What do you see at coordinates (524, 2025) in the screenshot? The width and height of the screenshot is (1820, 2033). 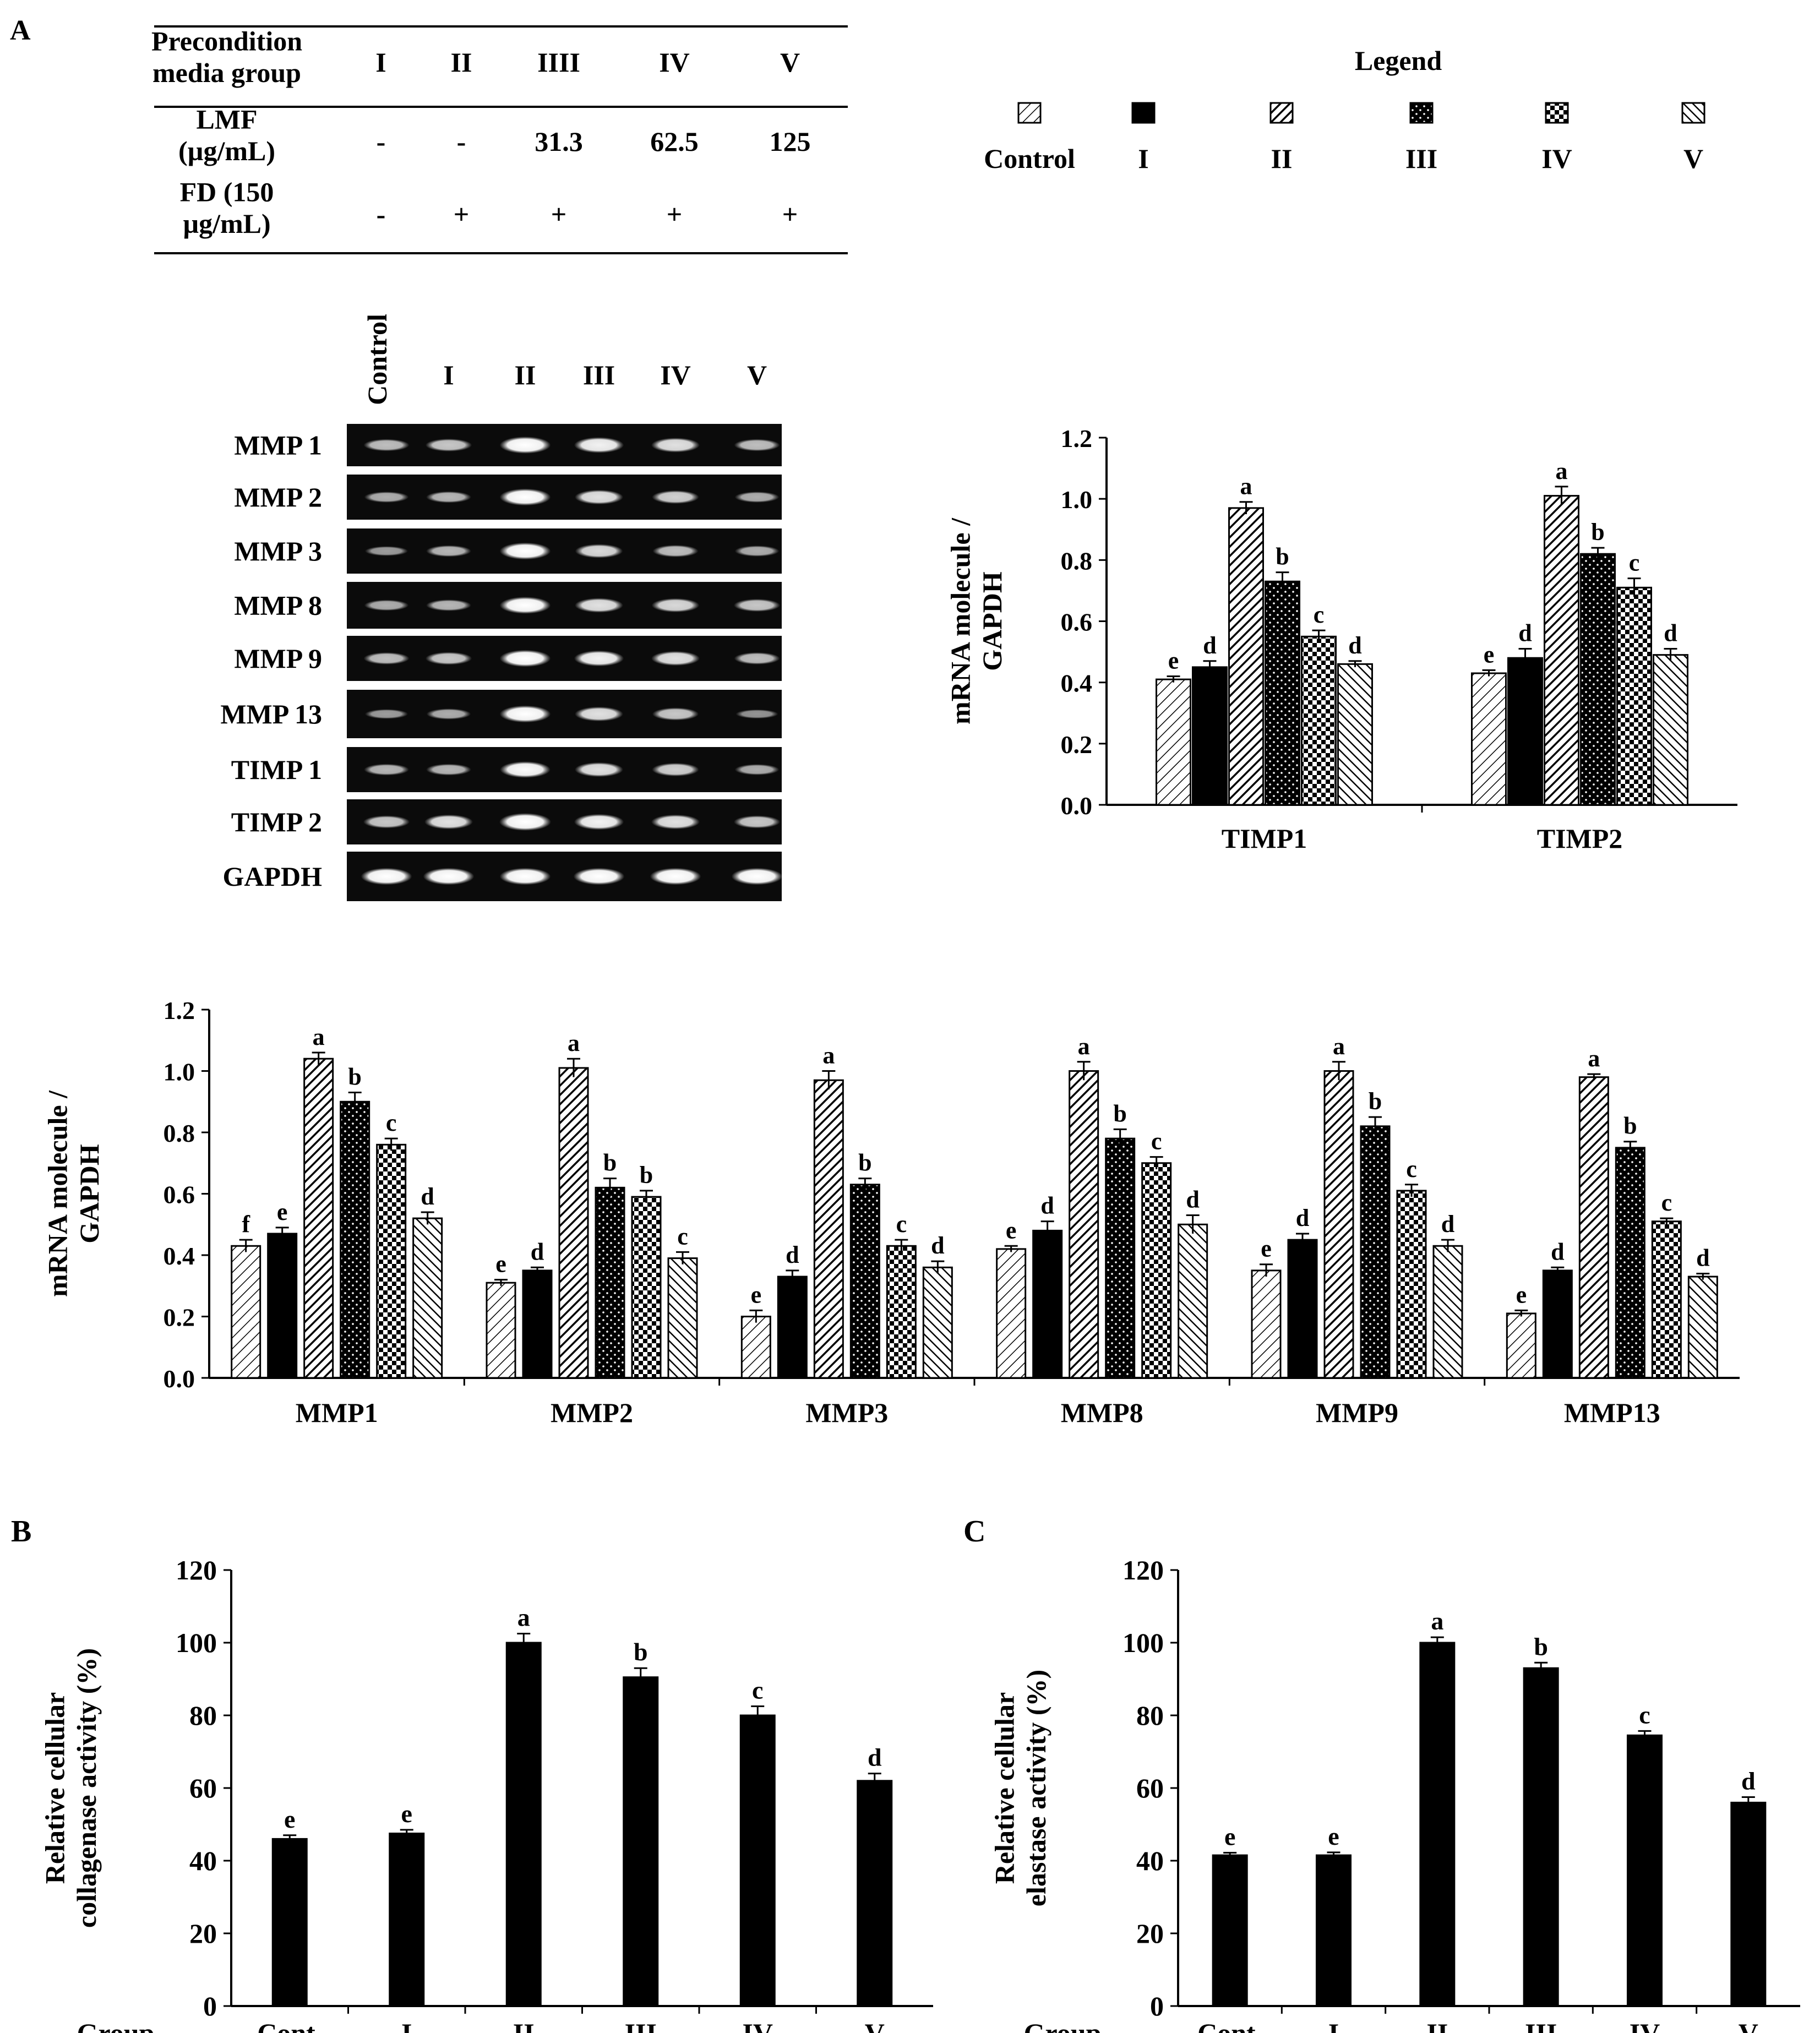 I see `x-category-label: II` at bounding box center [524, 2025].